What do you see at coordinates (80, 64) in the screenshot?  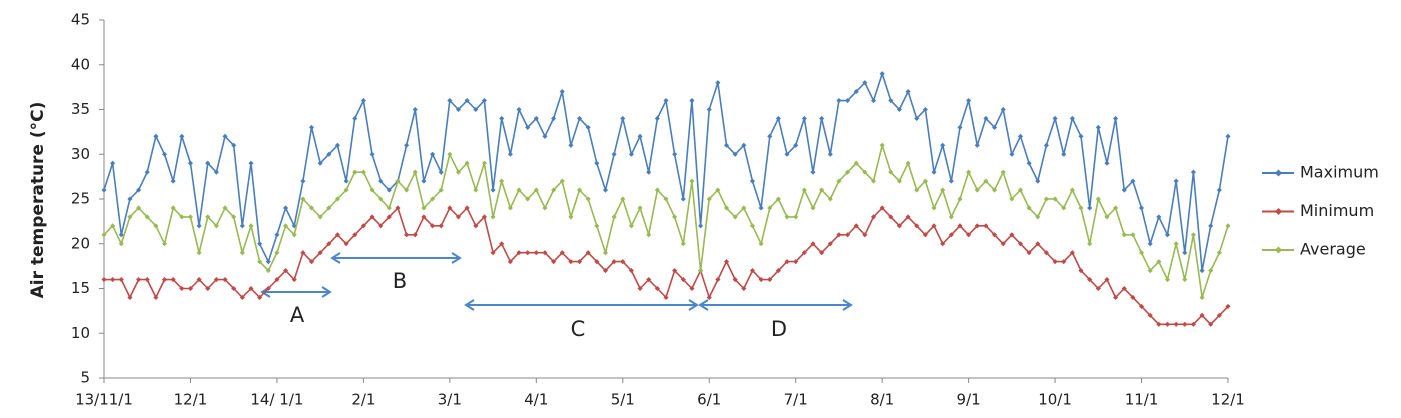 I see `y-tick-label: 40` at bounding box center [80, 64].